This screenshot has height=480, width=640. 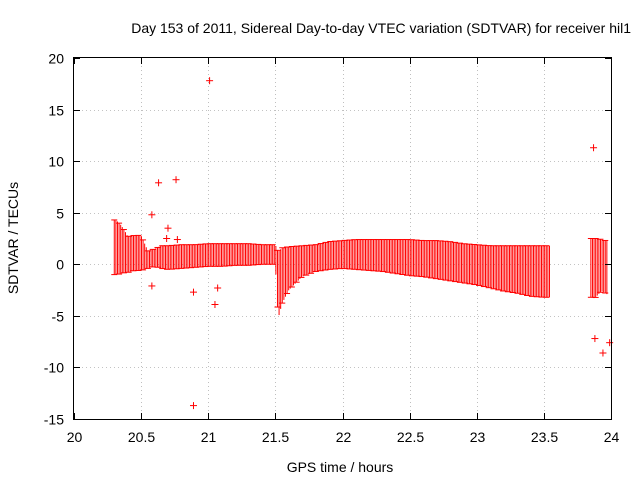 I want to click on x-tick-label: 21.5, so click(x=275, y=437).